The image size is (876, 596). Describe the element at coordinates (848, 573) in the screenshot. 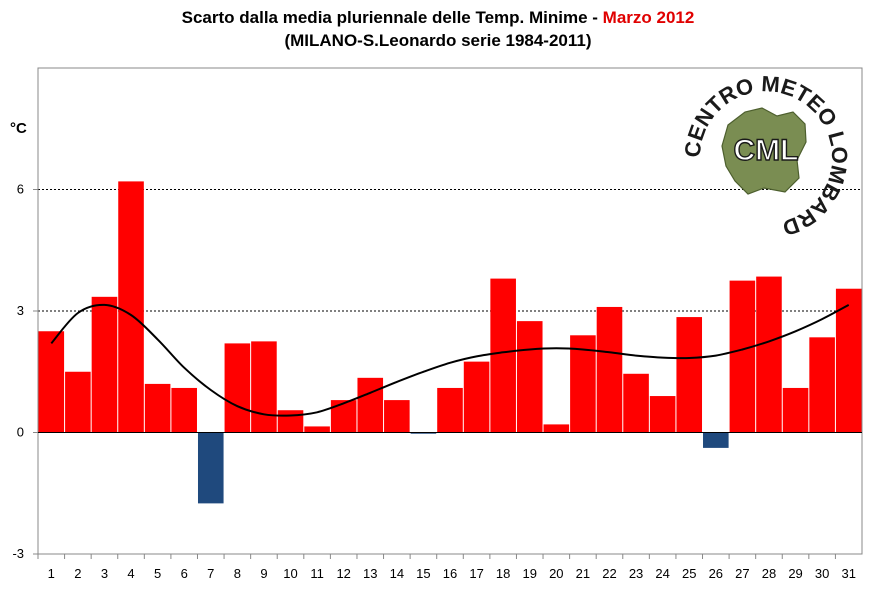

I see `x-tick-label: 31` at that location.